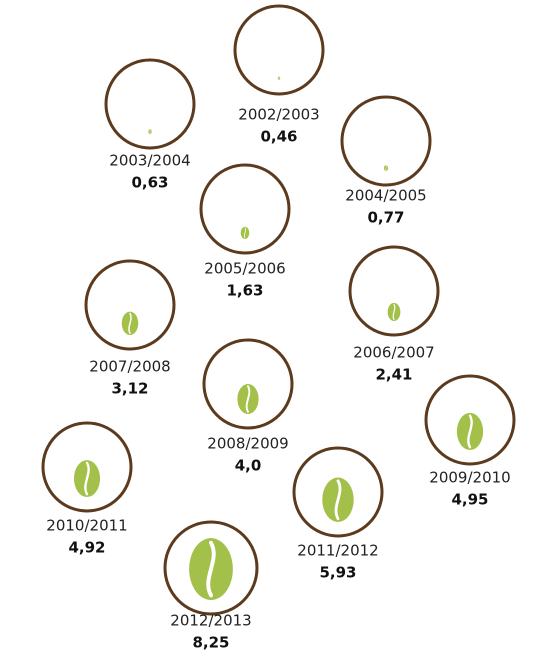  What do you see at coordinates (129, 367) in the screenshot?
I see `category-label: 2007/2008` at bounding box center [129, 367].